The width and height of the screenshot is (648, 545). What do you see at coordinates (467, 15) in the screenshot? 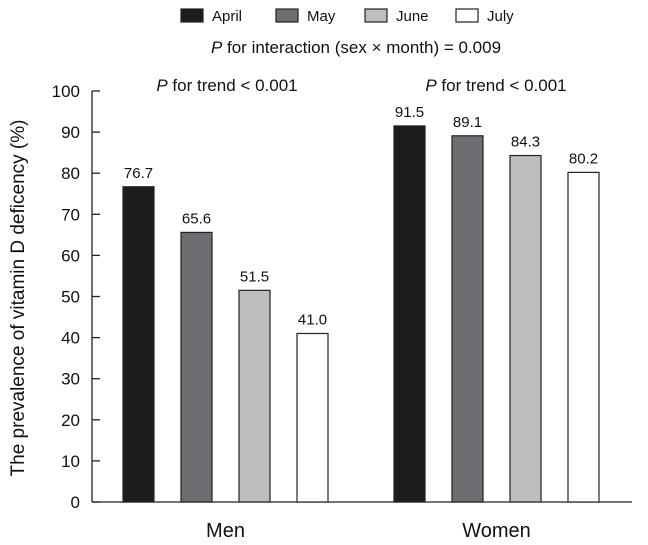
I see `legend-swatch-july` at bounding box center [467, 15].